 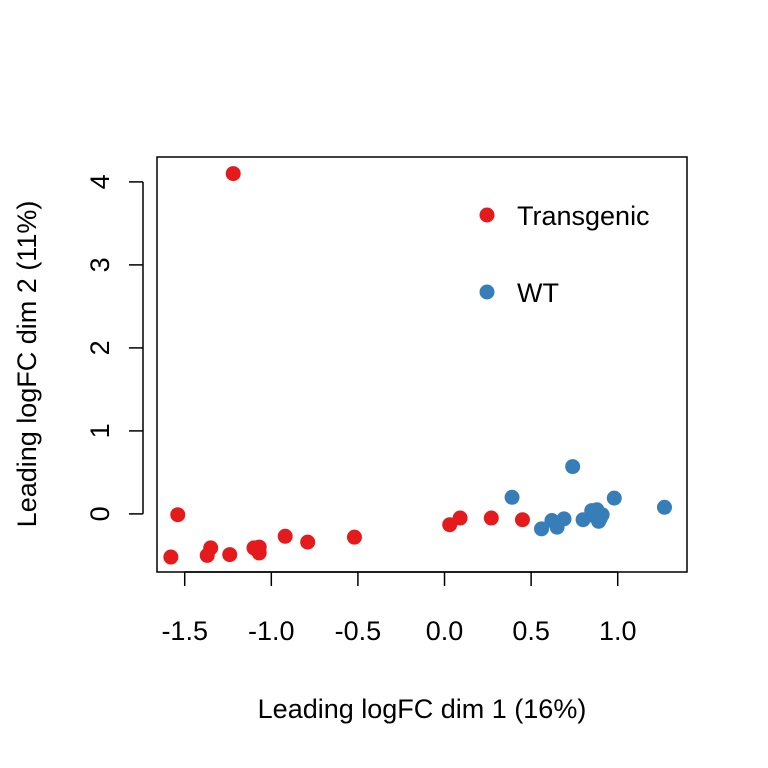 What do you see at coordinates (583, 216) in the screenshot?
I see `legend-label-transgenic: Transgenic` at bounding box center [583, 216].